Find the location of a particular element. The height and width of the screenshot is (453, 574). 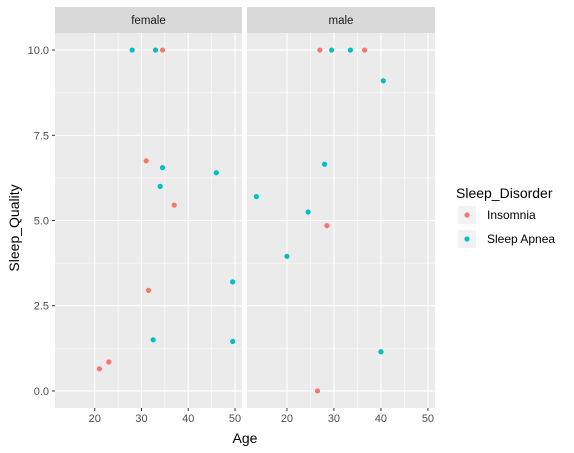

y-tick-label: 2.5 is located at coordinates (41, 307).